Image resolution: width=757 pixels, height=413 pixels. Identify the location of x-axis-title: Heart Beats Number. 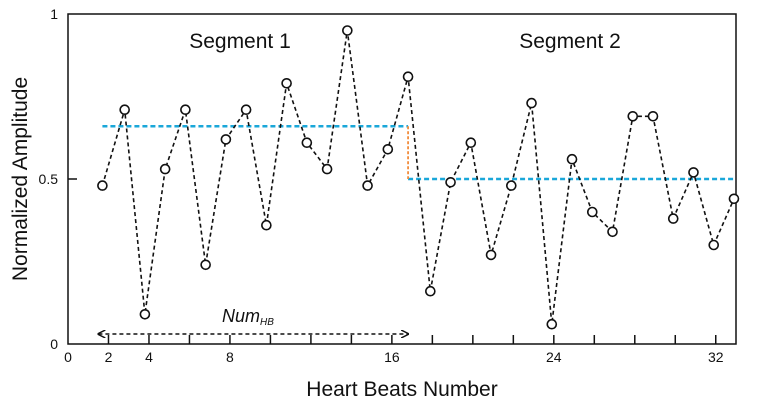
(401, 389).